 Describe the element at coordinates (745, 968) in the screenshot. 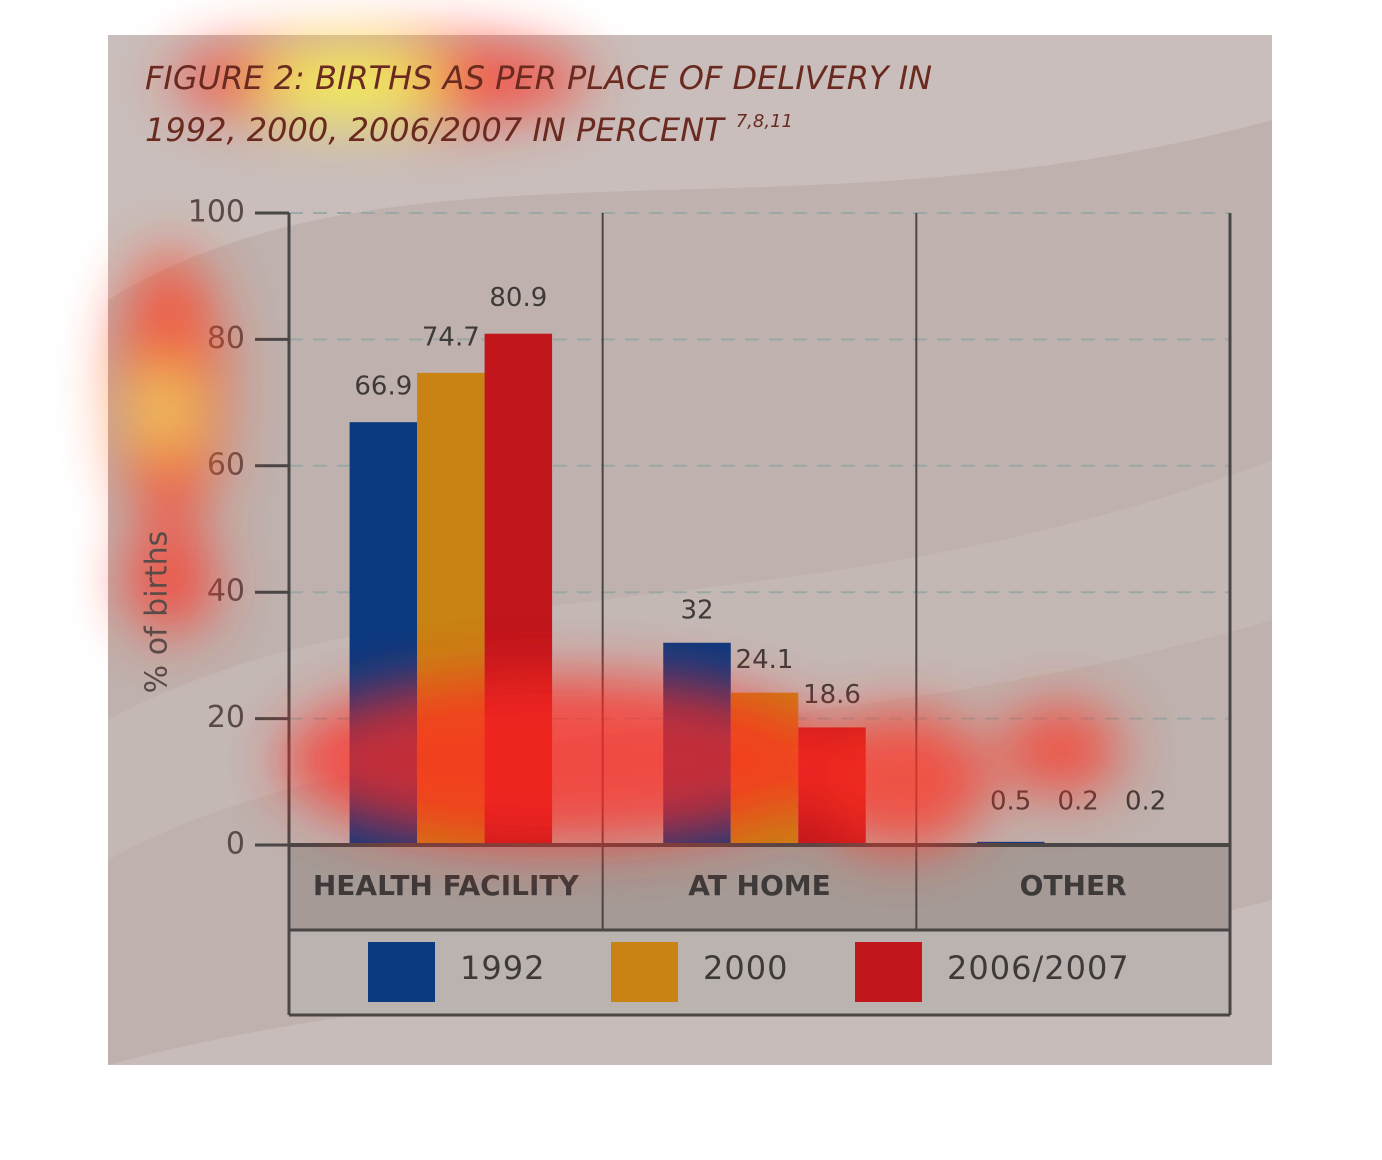

I see `legend-label: 2000` at that location.